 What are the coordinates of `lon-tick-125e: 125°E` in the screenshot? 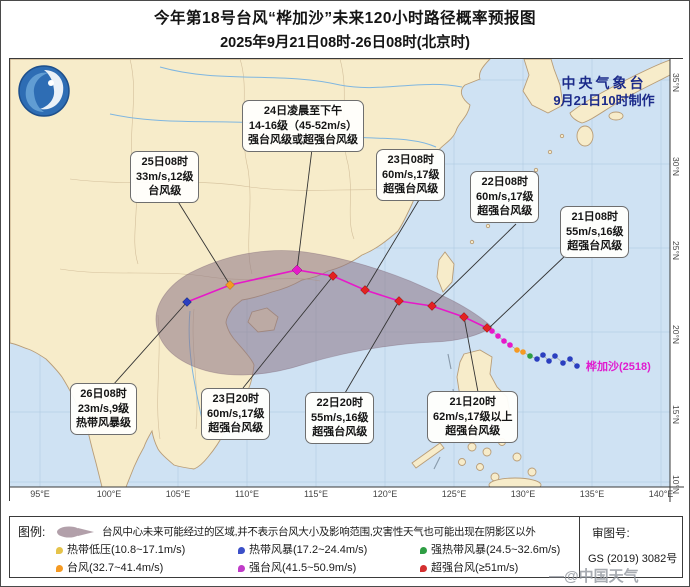 It's located at (454, 494).